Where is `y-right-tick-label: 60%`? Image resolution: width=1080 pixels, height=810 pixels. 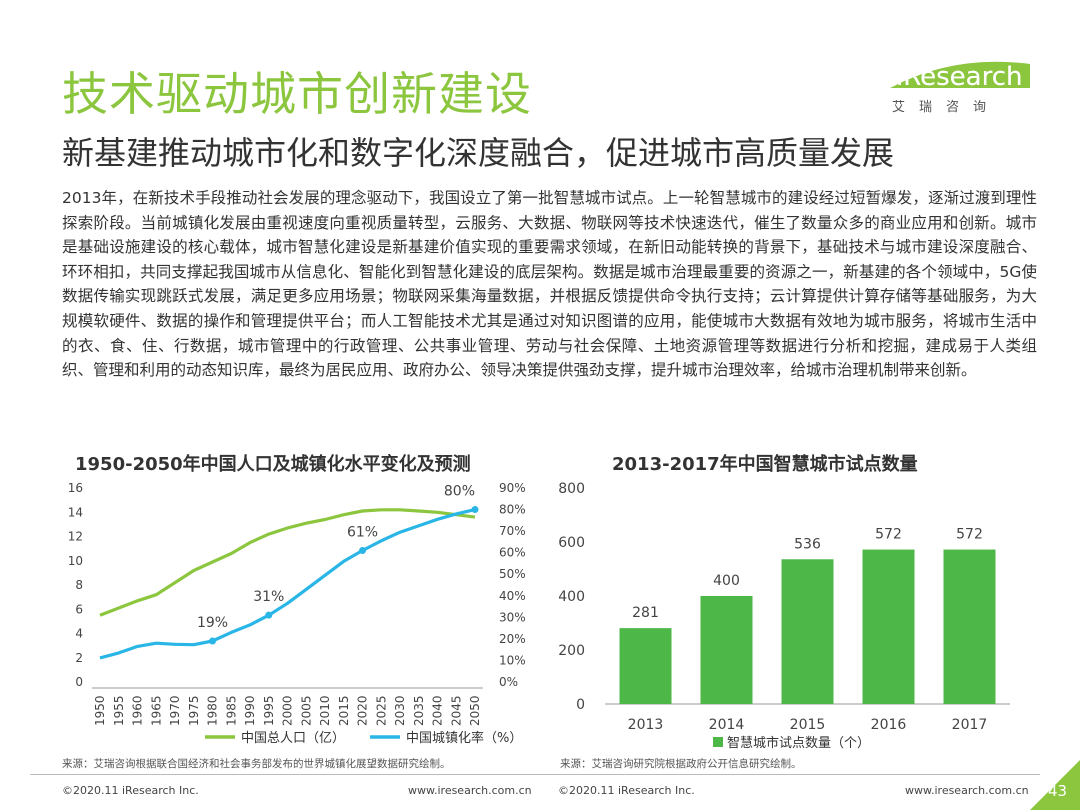 y-right-tick-label: 60% is located at coordinates (512, 553).